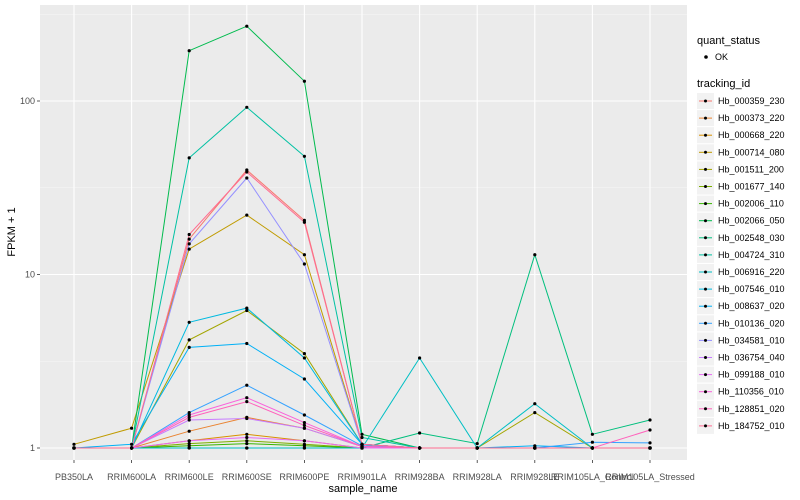 This screenshot has height=500, width=800. What do you see at coordinates (477, 444) in the screenshot?
I see `point-Hb_002548_030-RRIM928LA` at bounding box center [477, 444].